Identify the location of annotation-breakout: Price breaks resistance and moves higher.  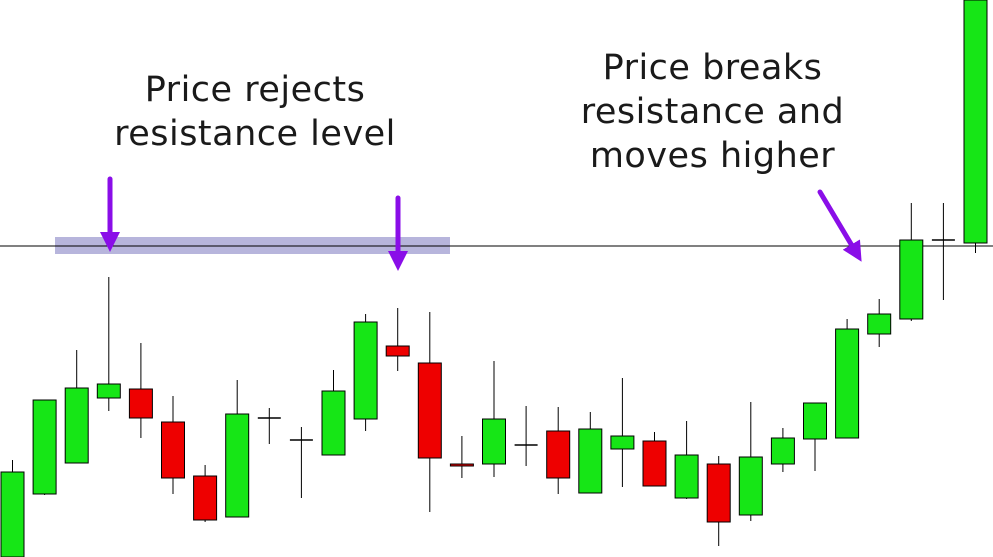
(712, 112).